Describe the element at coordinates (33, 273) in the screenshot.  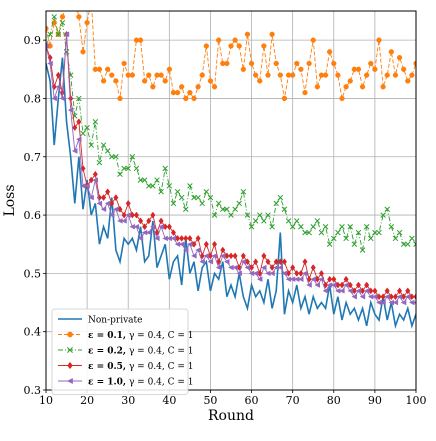
I see `y-tick-label: 0.5` at that location.